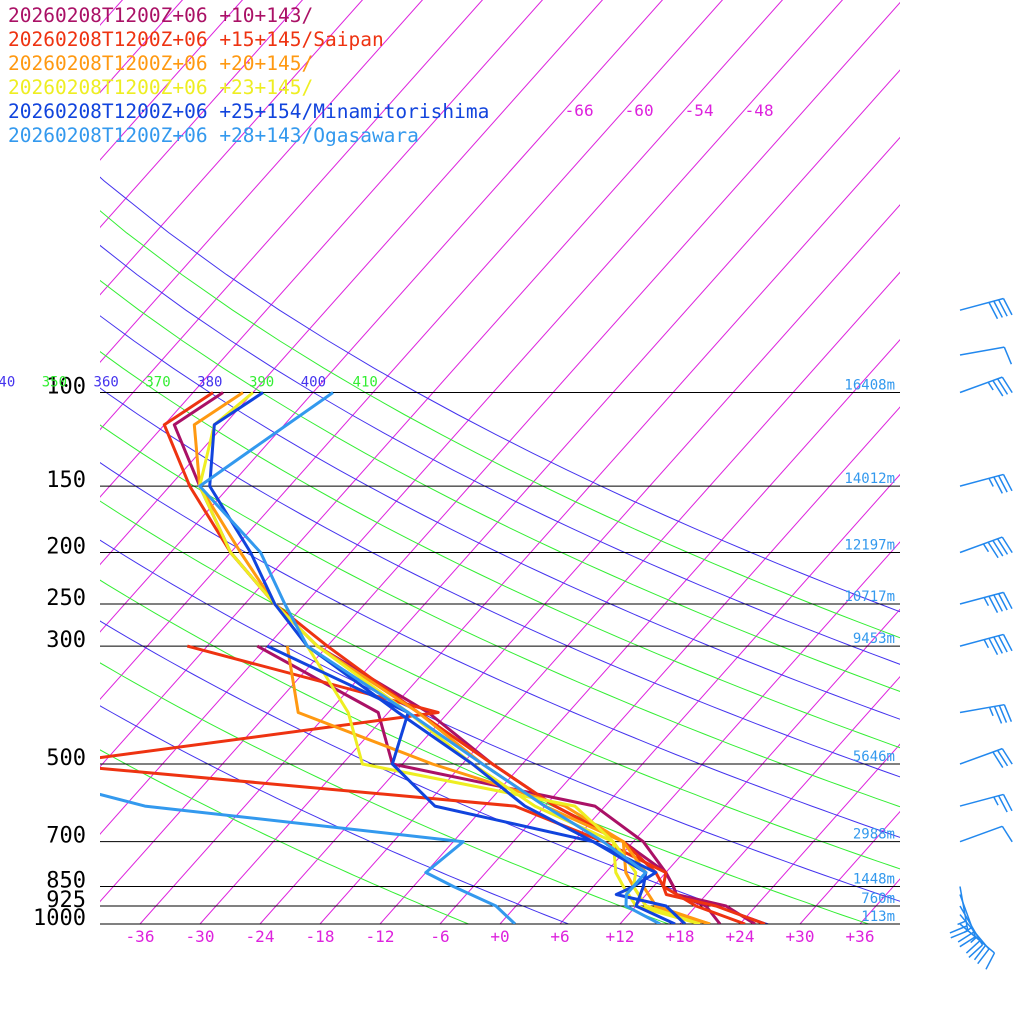 This screenshot has height=1024, width=1024. Describe the element at coordinates (66, 758) in the screenshot. I see `pressure-label: 500` at that location.